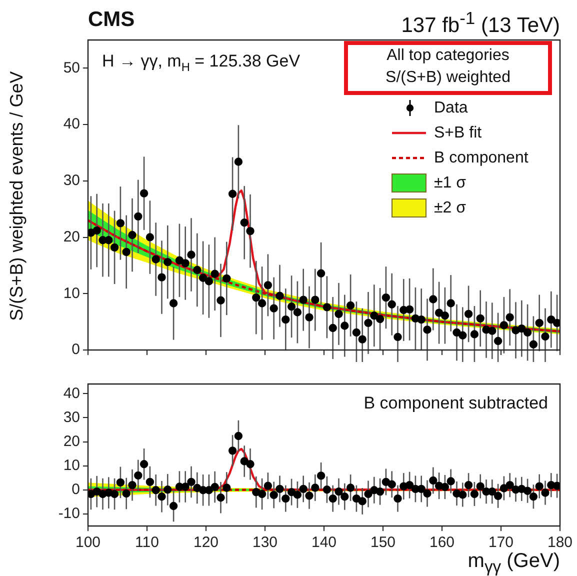 The width and height of the screenshot is (577, 576). Describe the element at coordinates (111, 20) in the screenshot. I see `chart-title: CMS` at that location.